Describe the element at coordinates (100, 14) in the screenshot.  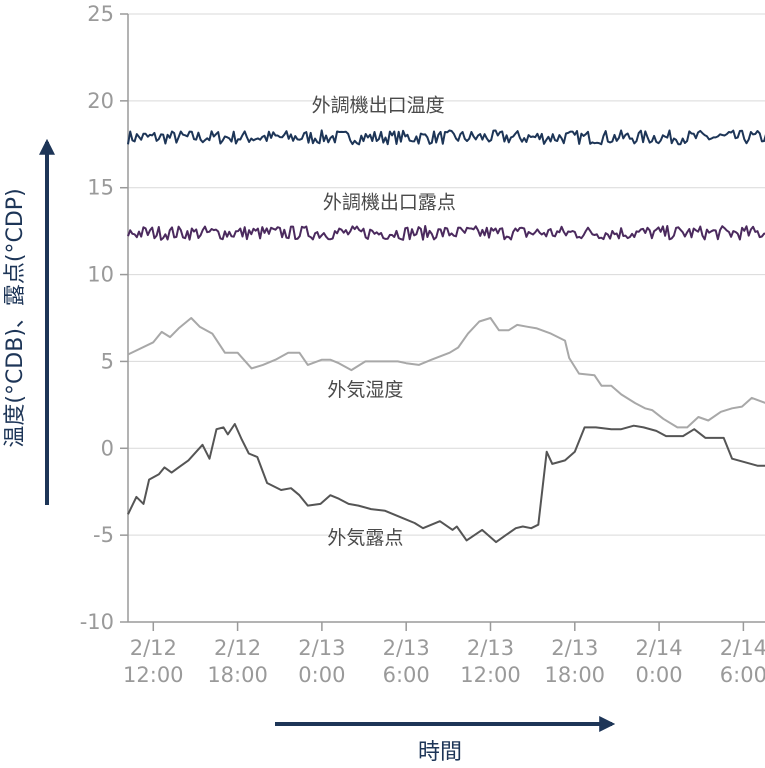
I see `y-tick-label: 25` at that location.